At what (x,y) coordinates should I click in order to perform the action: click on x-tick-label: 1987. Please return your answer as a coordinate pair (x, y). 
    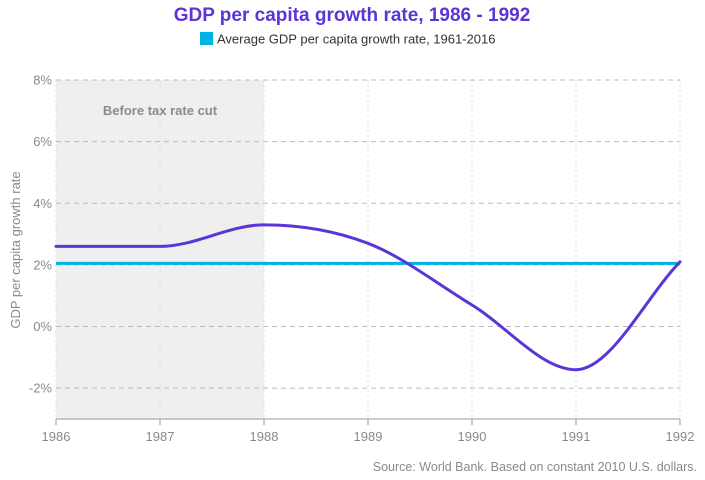
    Looking at the image, I should click on (160, 436).